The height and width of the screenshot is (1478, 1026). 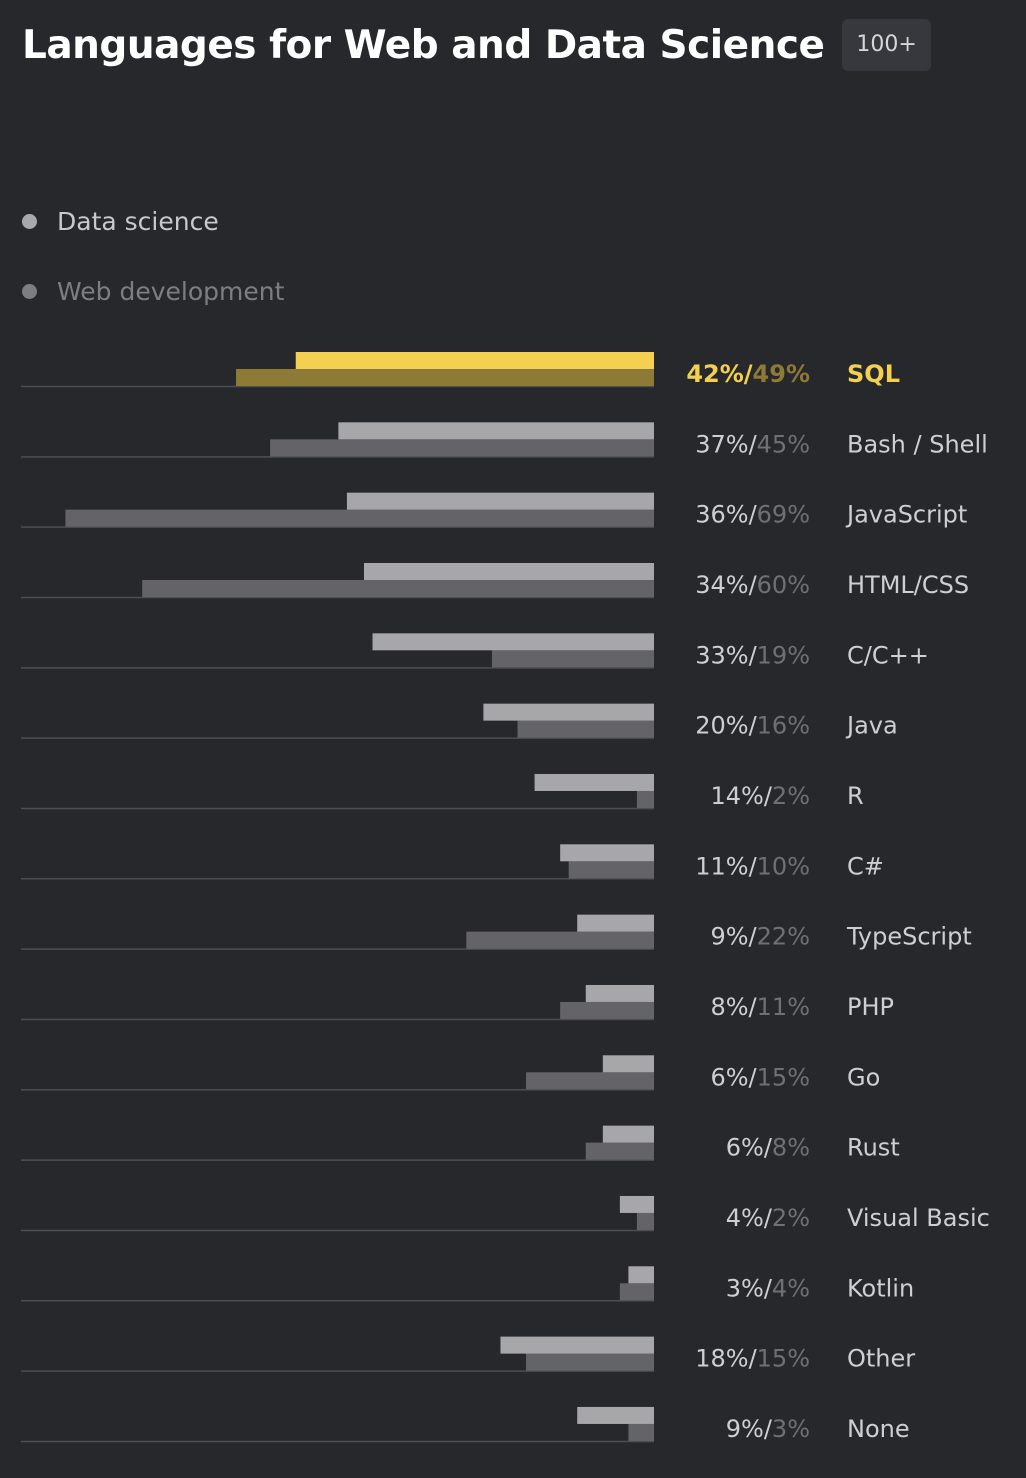 What do you see at coordinates (445, 377) in the screenshot?
I see `web-bar-sql` at bounding box center [445, 377].